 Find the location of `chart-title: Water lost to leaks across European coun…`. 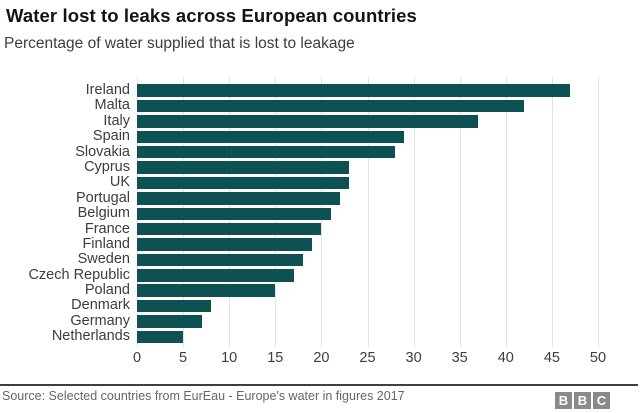

chart-title: Water lost to leaks across European coun… is located at coordinates (211, 15).